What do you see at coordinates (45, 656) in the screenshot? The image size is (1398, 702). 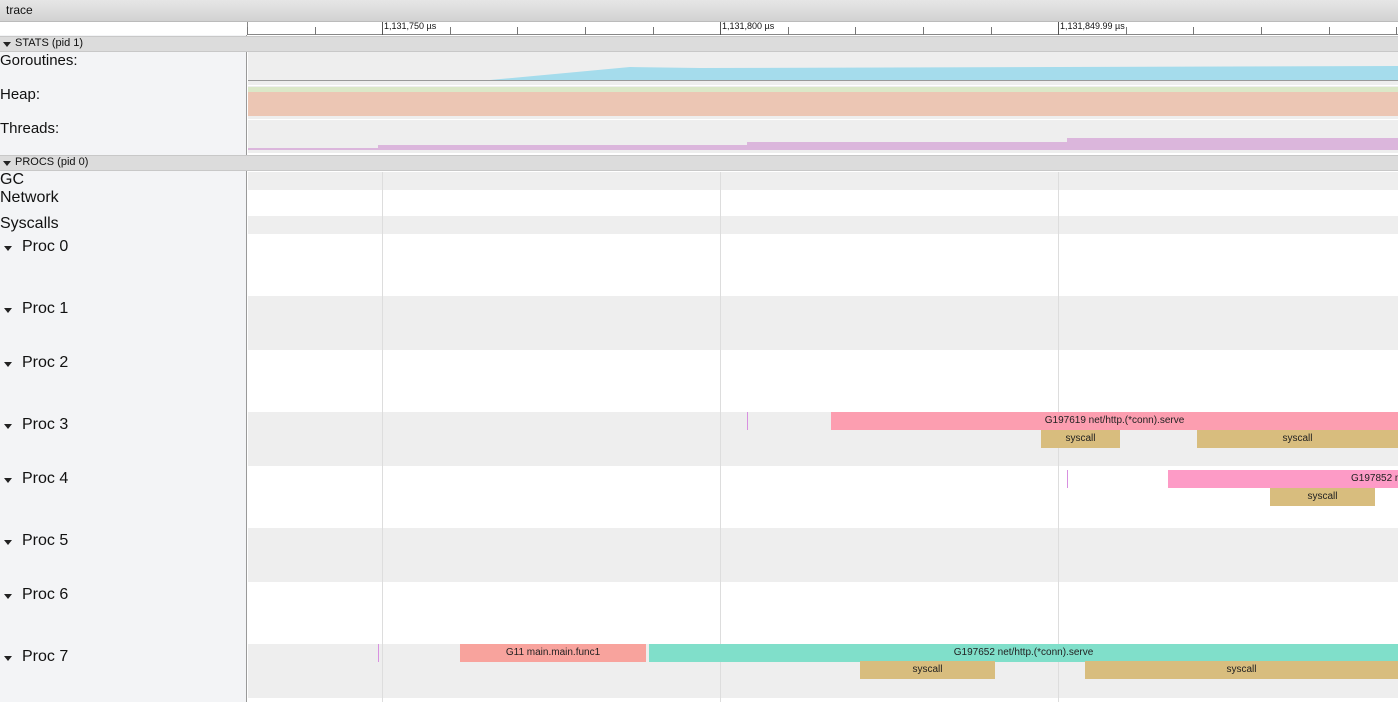 I see `proc-label: Proc 7` at bounding box center [45, 656].